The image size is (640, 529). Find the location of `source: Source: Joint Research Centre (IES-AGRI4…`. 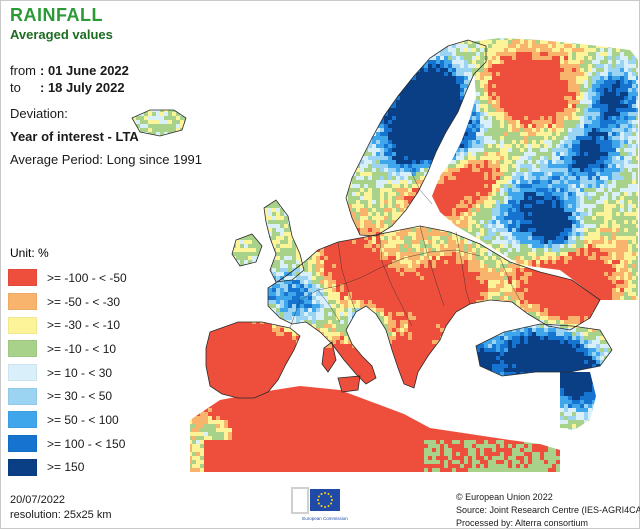

source: Source: Joint Research Centre (IES-AGRI4… is located at coordinates (548, 510).